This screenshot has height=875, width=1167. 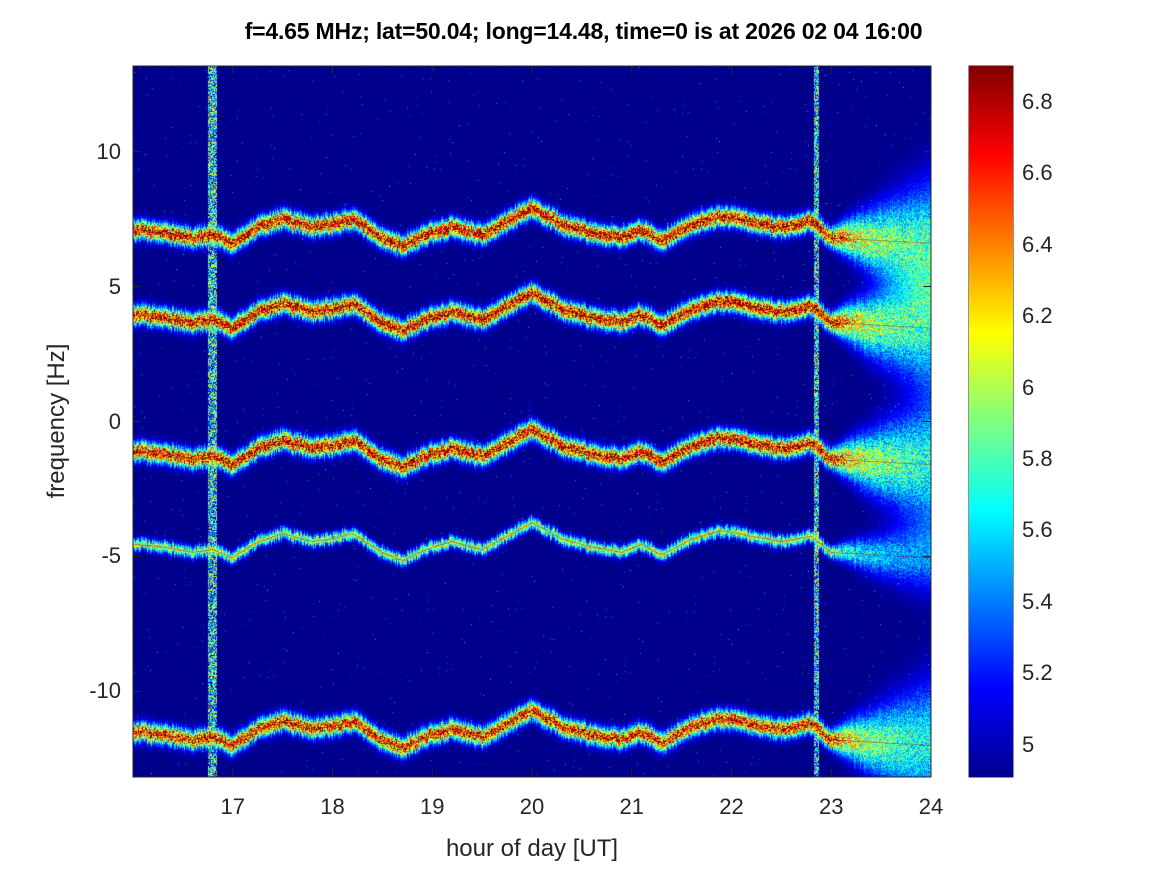 I want to click on x-tick-label: 21, so click(x=631, y=806).